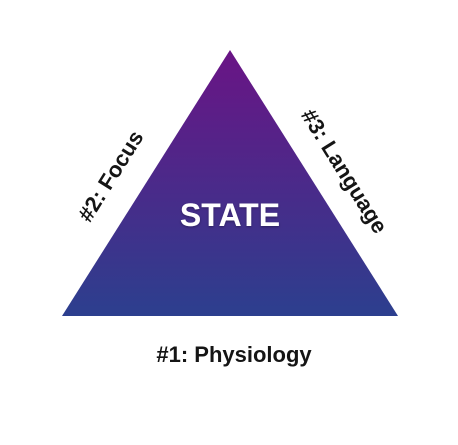  Describe the element at coordinates (234, 354) in the screenshot. I see `physiology-base-label: #1: Physiology` at that location.